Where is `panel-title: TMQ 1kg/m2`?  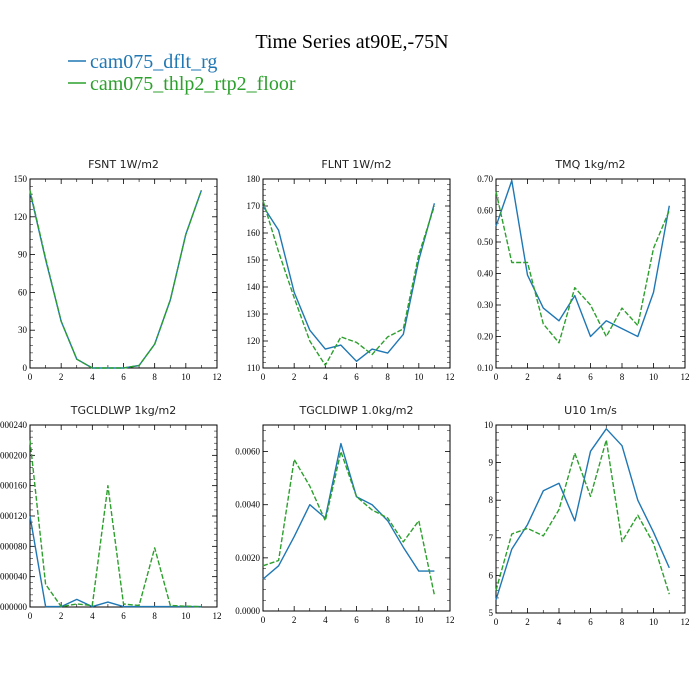
panel-title: TMQ 1kg/m2 is located at coordinates (589, 164).